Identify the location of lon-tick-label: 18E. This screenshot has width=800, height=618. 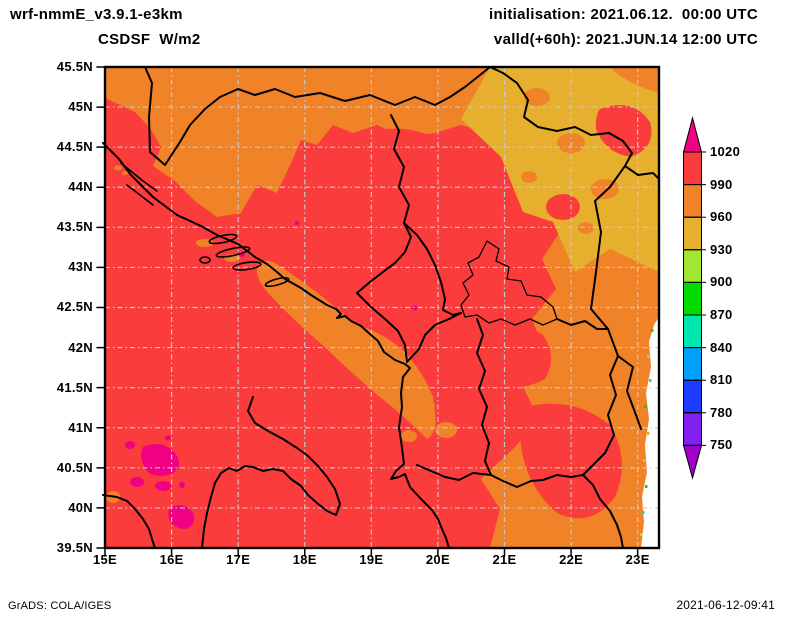
(304, 559).